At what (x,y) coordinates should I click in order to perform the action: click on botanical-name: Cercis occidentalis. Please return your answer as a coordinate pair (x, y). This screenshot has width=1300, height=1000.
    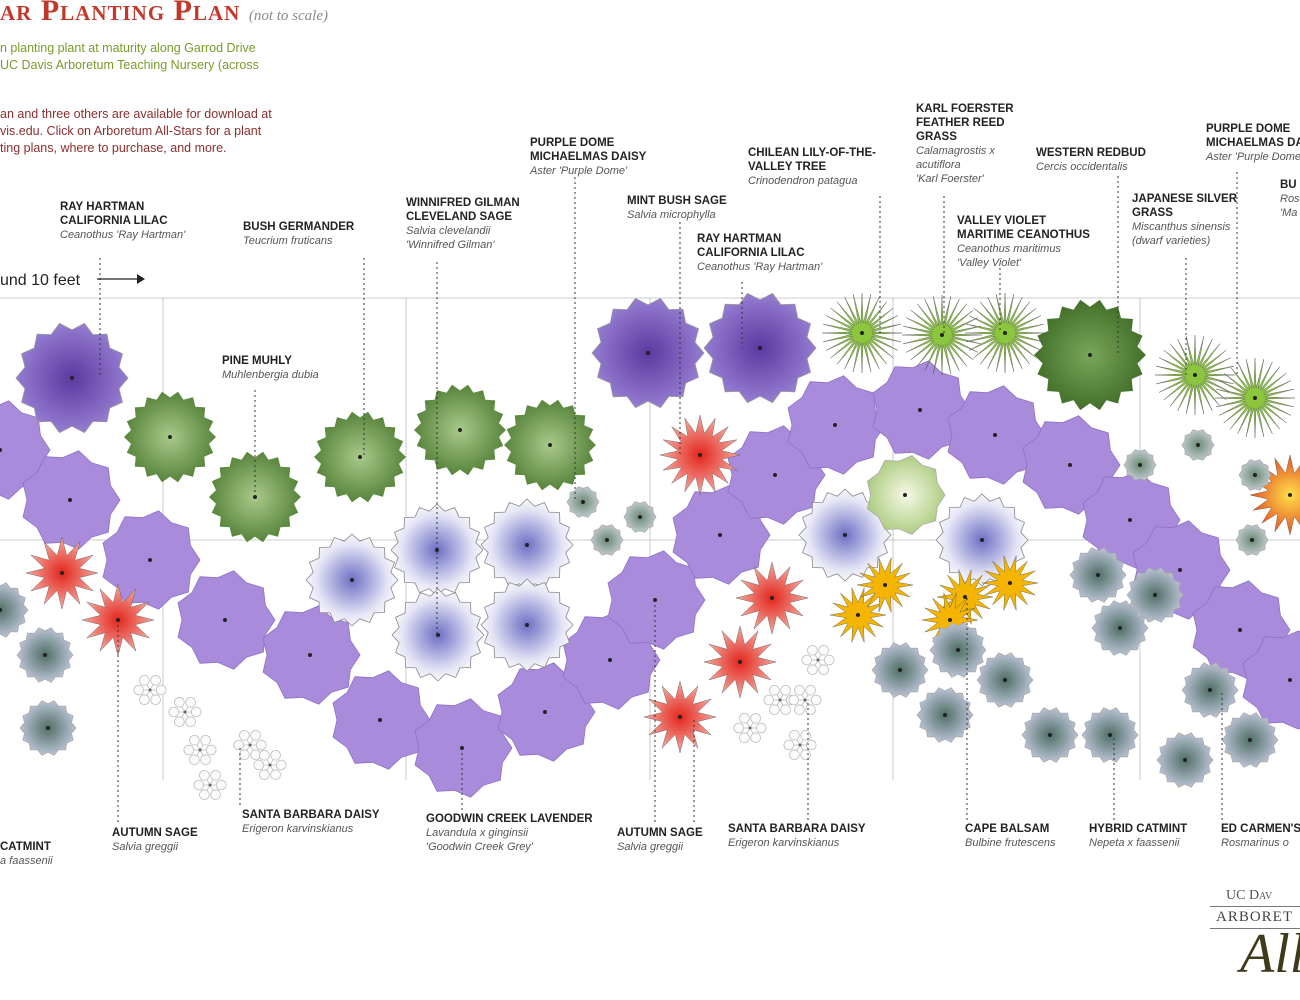
    Looking at the image, I should click on (1082, 167).